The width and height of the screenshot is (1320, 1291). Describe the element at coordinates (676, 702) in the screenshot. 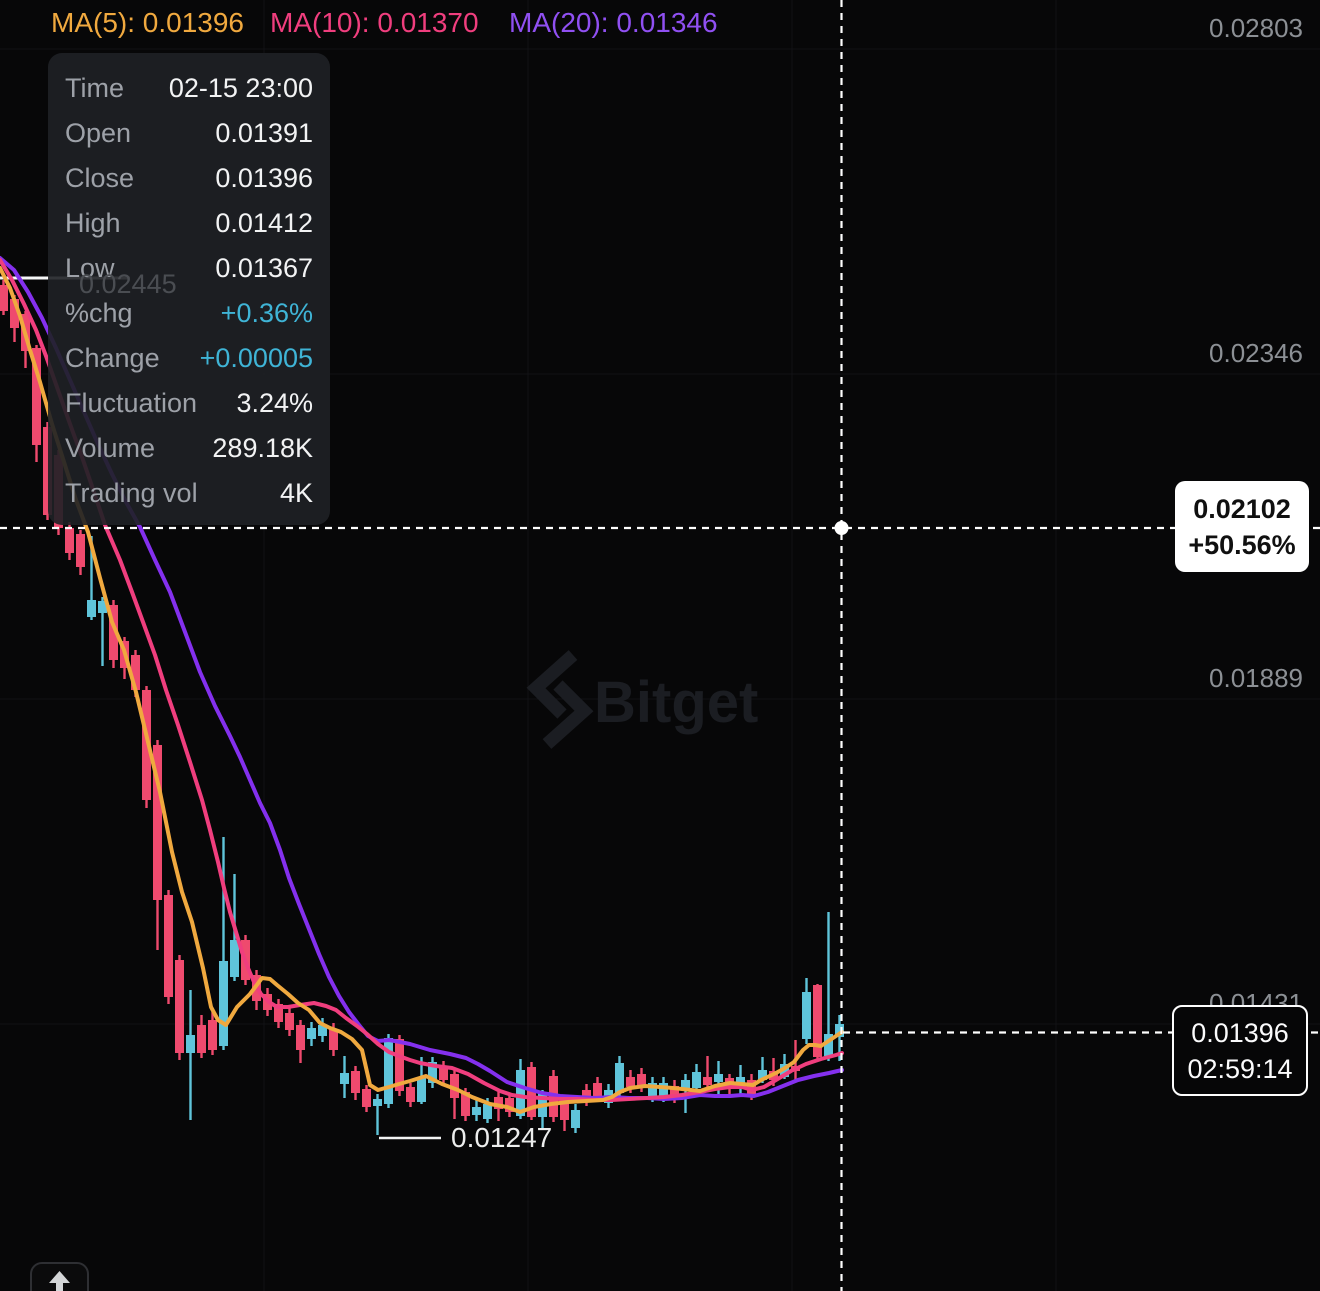

I see `svg-text: Bitget` at that location.